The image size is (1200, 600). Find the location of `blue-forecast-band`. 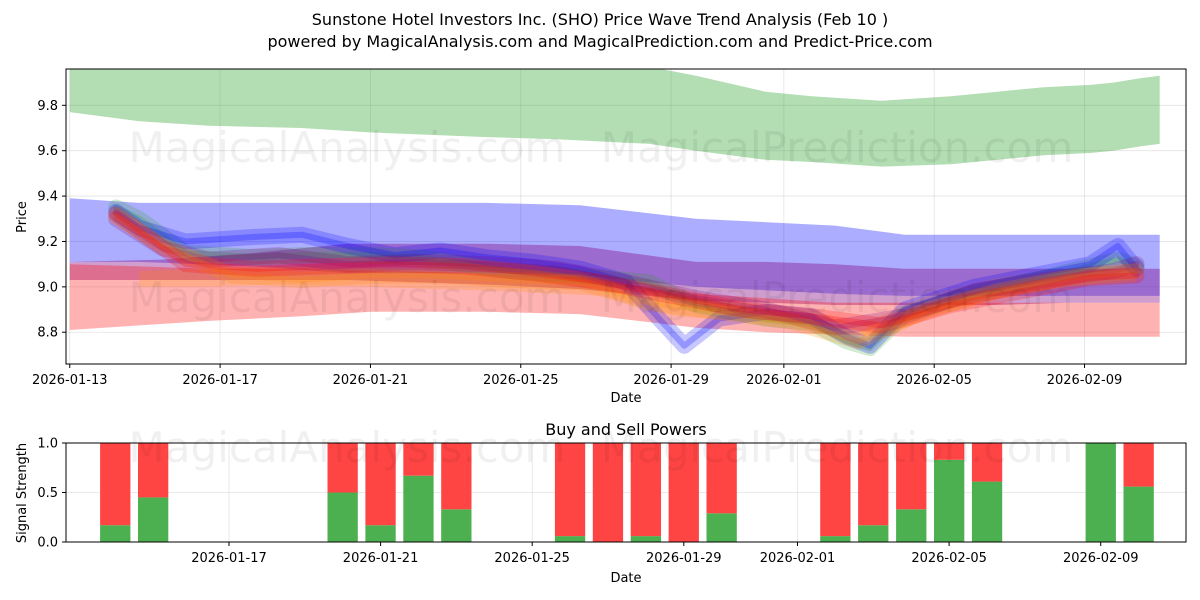

blue-forecast-band is located at coordinates (614, 247).